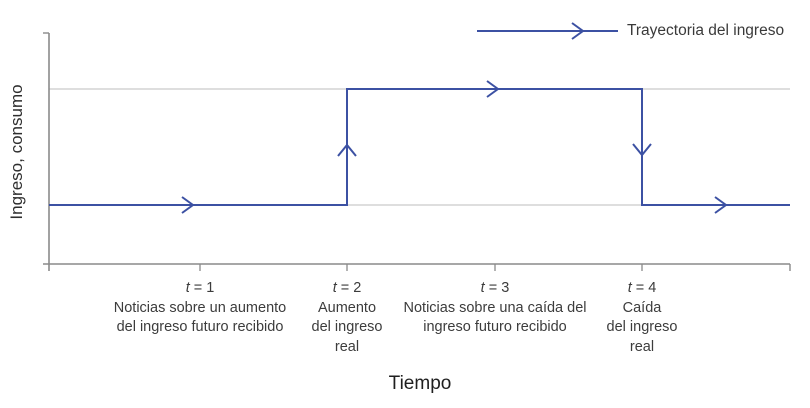 The height and width of the screenshot is (408, 810). What do you see at coordinates (495, 327) in the screenshot?
I see `annotation-t3-line2: ingreso futuro recibido` at bounding box center [495, 327].